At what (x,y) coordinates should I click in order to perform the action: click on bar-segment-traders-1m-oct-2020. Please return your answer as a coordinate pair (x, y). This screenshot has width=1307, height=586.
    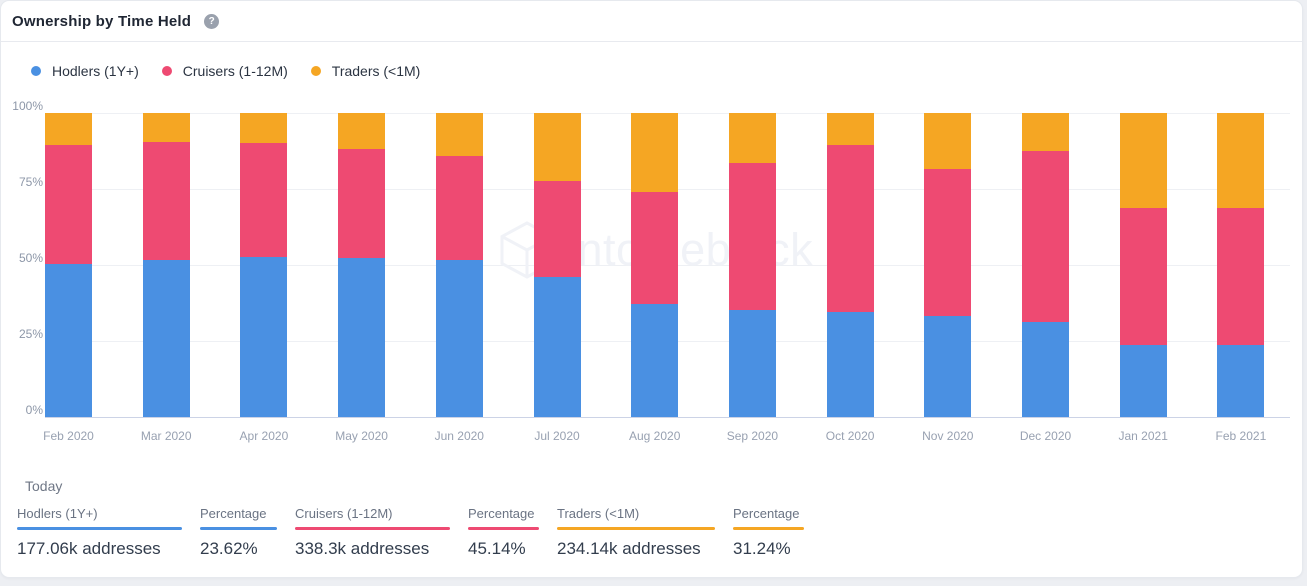
    Looking at the image, I should click on (850, 129).